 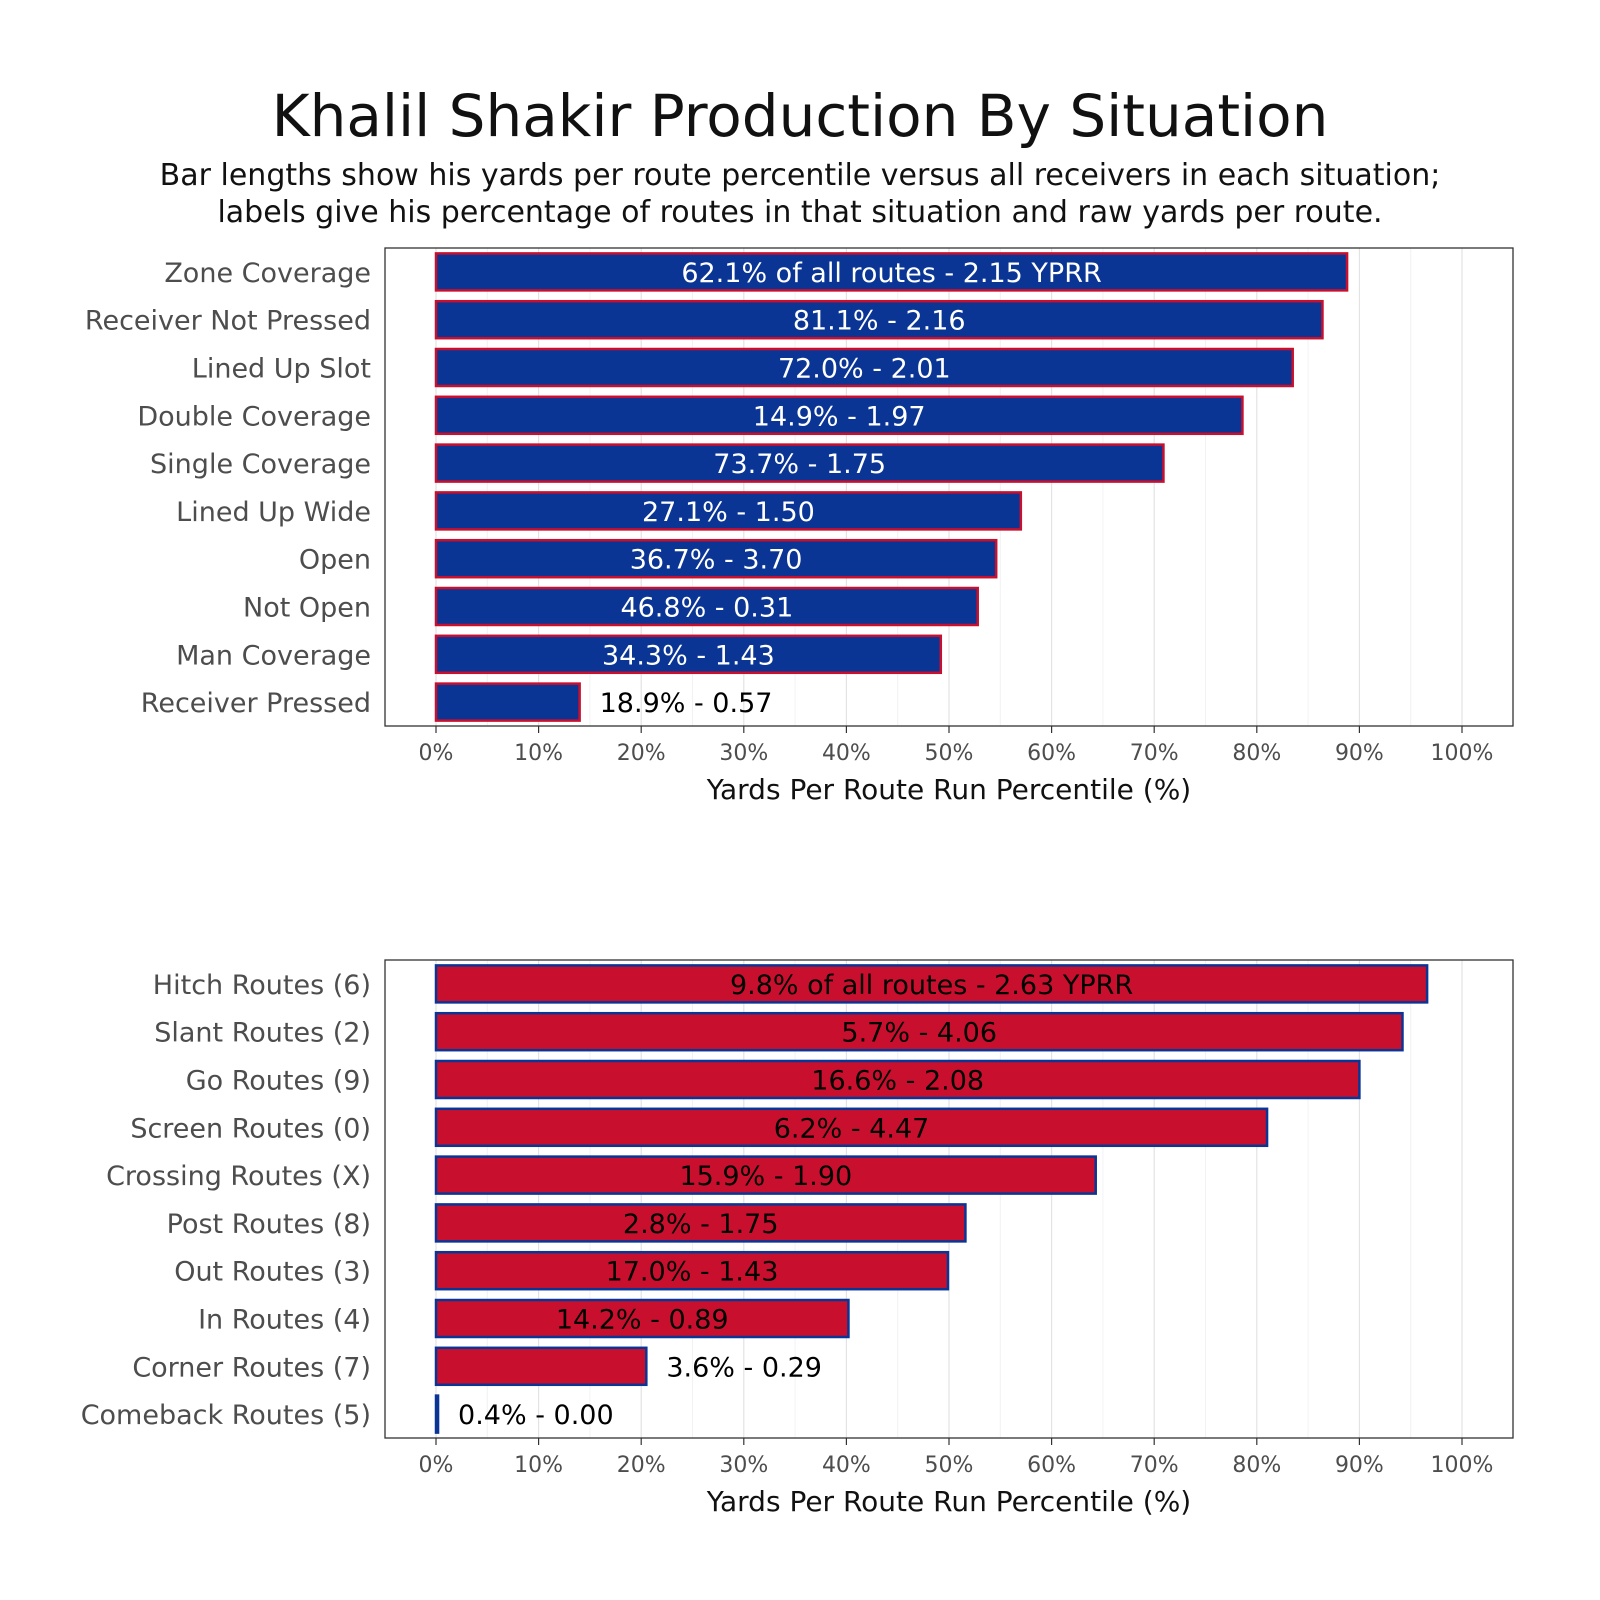 What do you see at coordinates (1359, 1465) in the screenshot?
I see `chart1-x-tick-label: 90%` at bounding box center [1359, 1465].